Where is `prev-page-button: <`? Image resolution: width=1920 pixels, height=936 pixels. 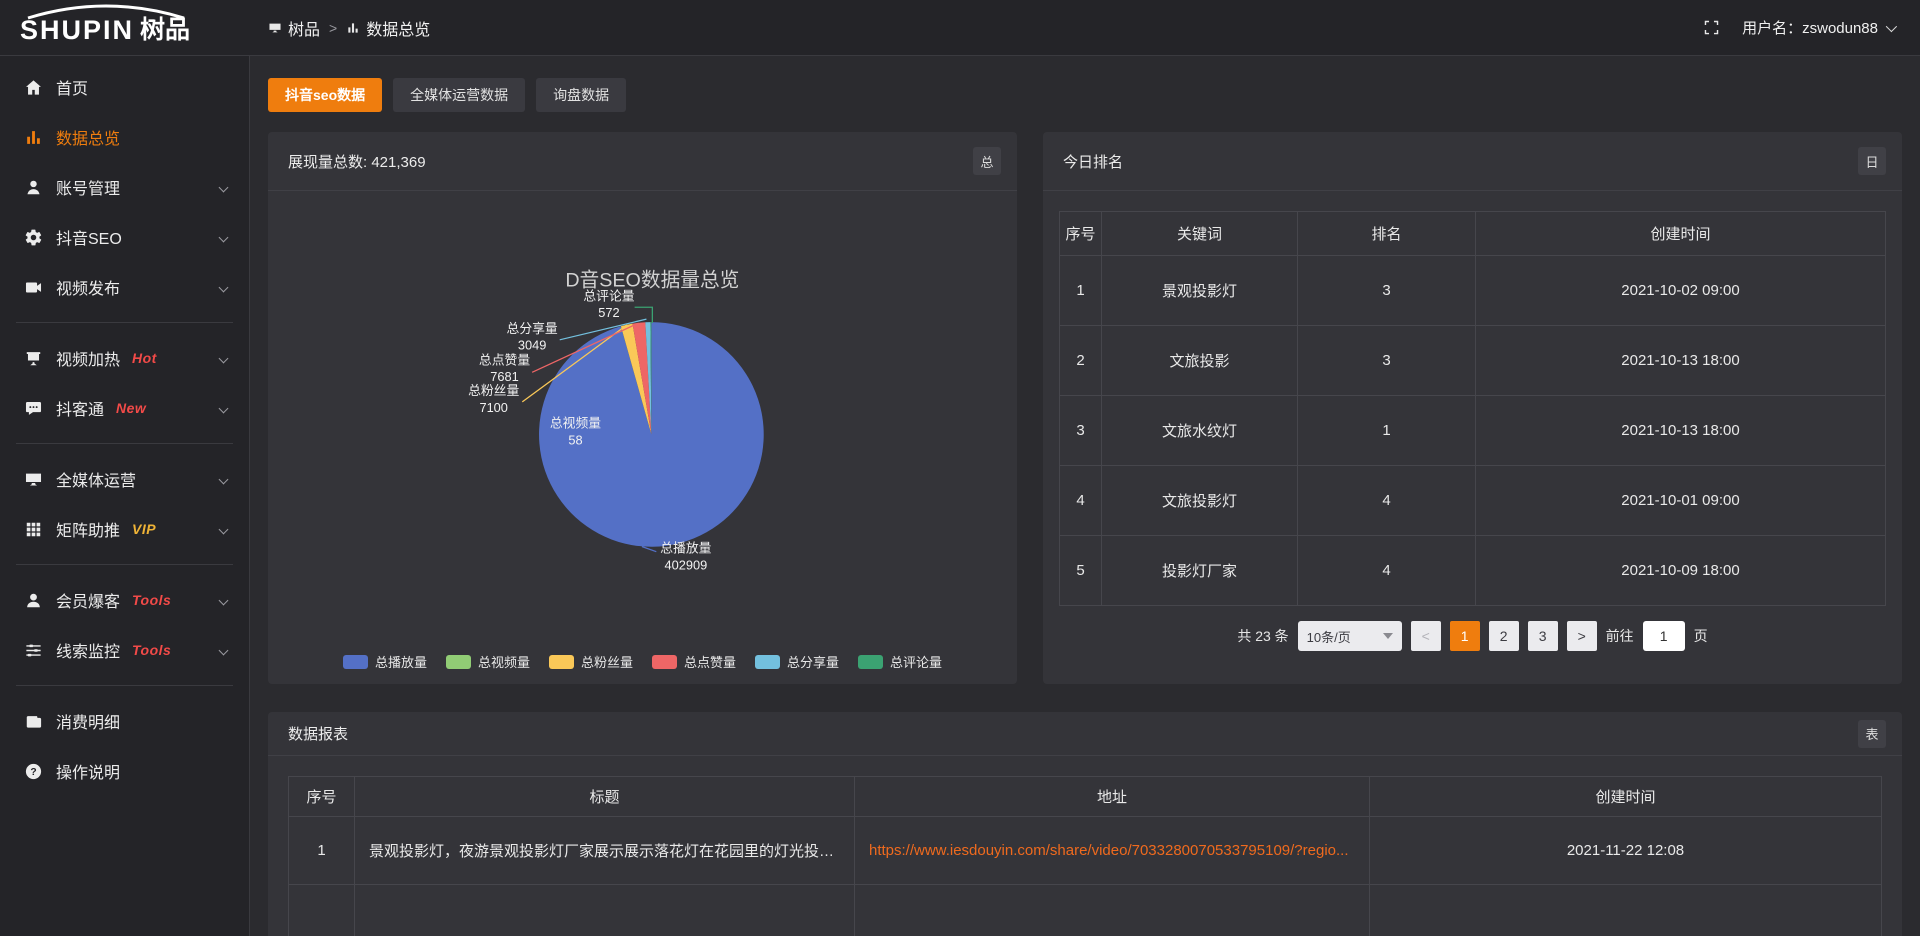
prev-page-button: < is located at coordinates (1425, 636).